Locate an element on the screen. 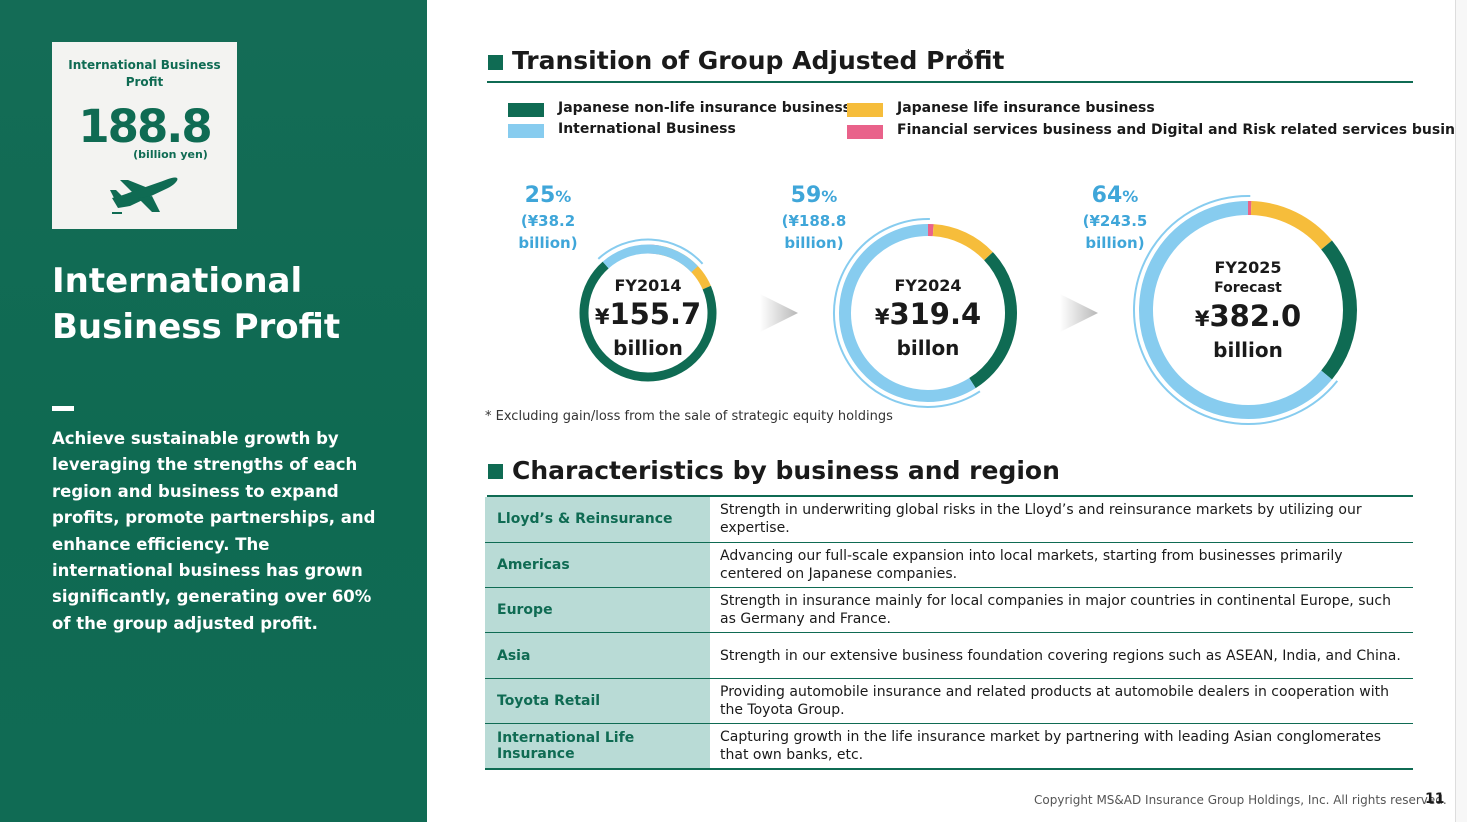 This screenshot has height=822, width=1467. share-label-fy2014: 25% (¥38.2 billion) is located at coordinates (548, 218).